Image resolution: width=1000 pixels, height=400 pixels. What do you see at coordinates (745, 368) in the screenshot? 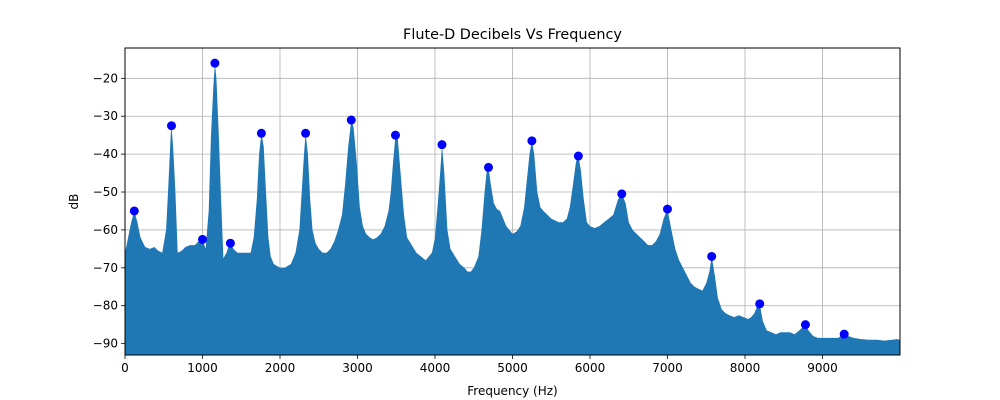
I see `x-tick-label: 8000` at bounding box center [745, 368].